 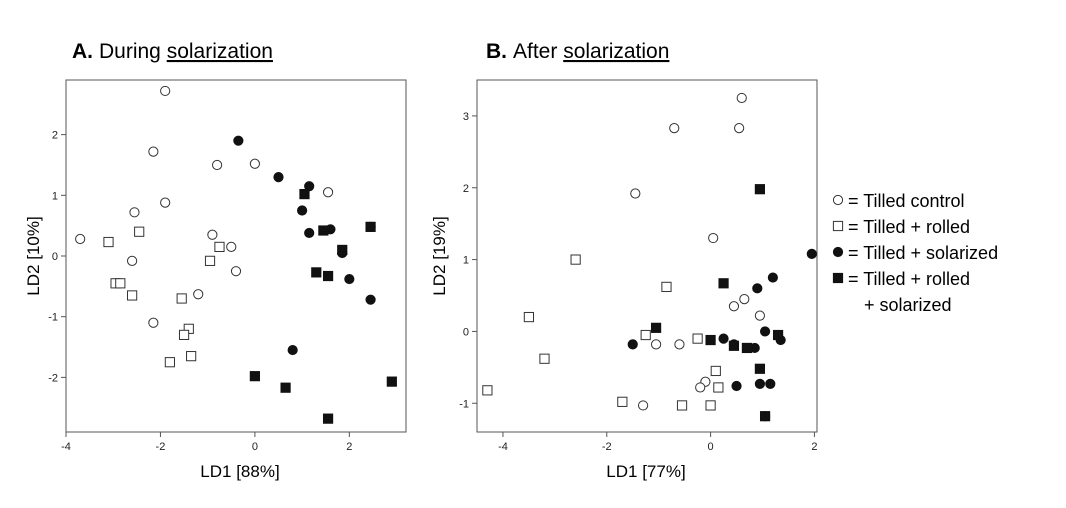 What do you see at coordinates (55, 196) in the screenshot?
I see `panel-a-y-tick-label: 1` at bounding box center [55, 196].